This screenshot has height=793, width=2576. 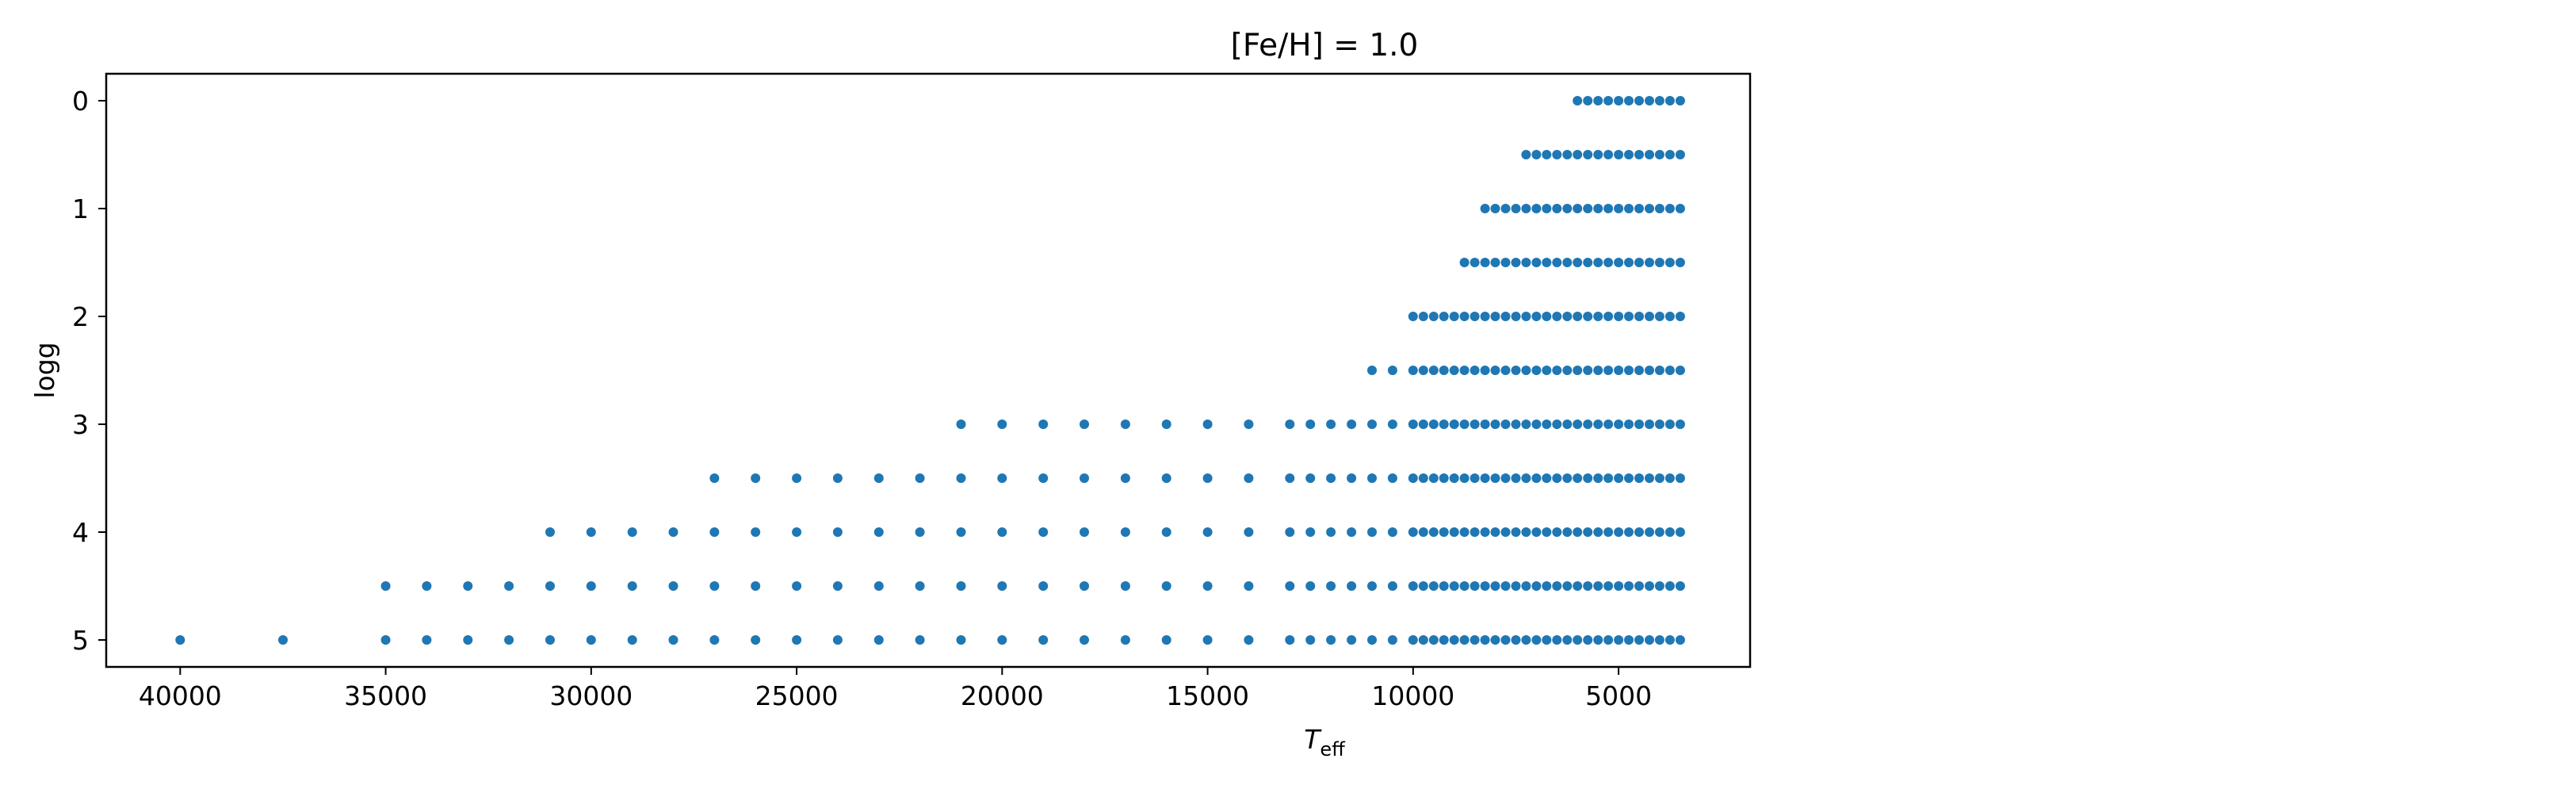 I want to click on x-tick-label: 15000, so click(x=1207, y=695).